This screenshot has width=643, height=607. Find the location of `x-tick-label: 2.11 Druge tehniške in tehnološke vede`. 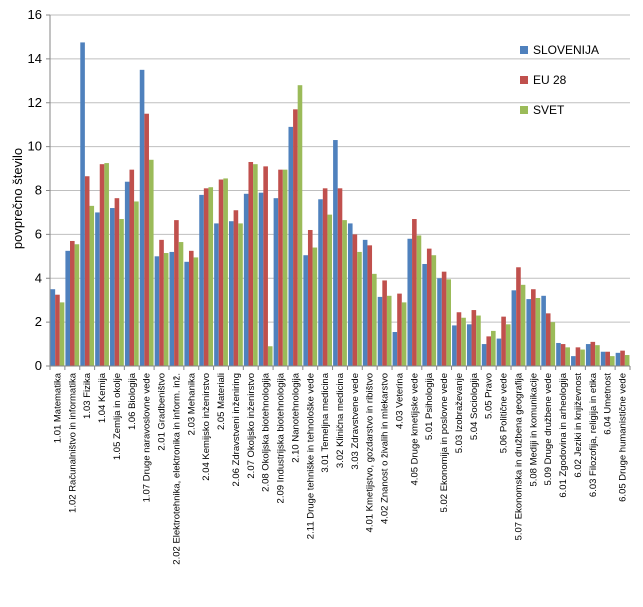

x-tick-label: 2.11 Druge tehniške in tehnološke vede is located at coordinates (310, 456).